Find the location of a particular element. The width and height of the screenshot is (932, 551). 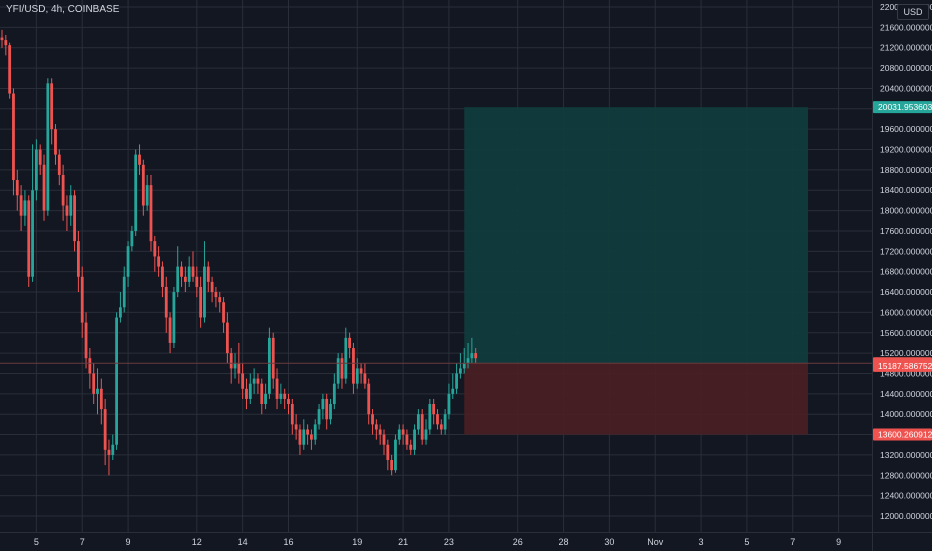

x-tick-label: 19 is located at coordinates (357, 542).